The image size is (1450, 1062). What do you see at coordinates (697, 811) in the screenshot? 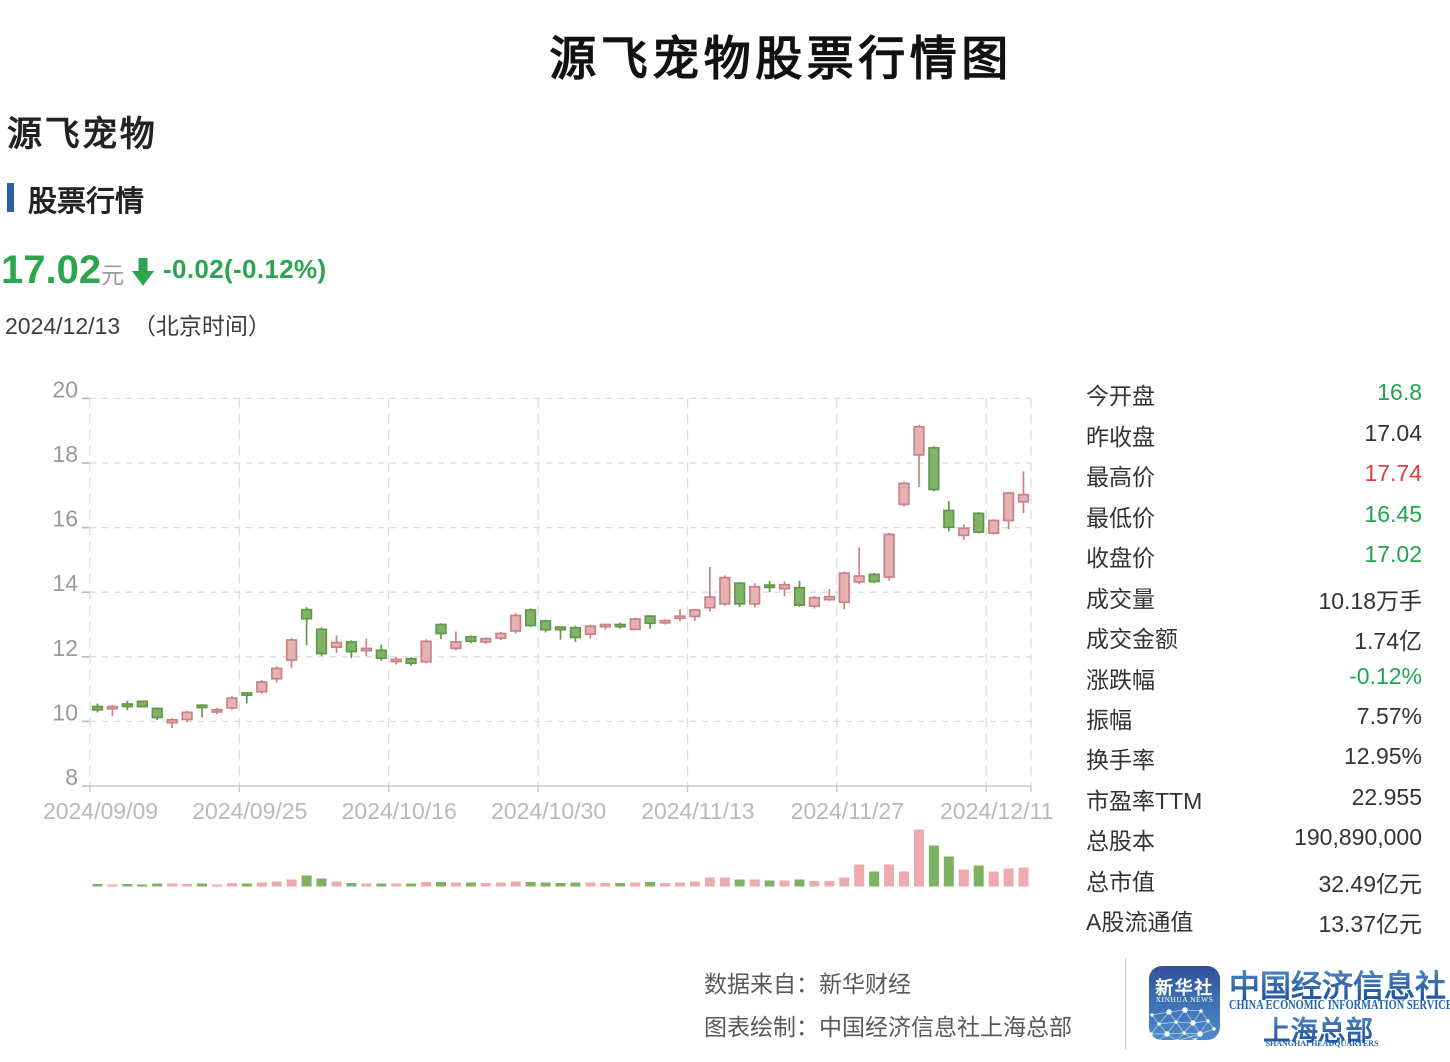
I see `svg-text: 2024/11/13` at bounding box center [697, 811].